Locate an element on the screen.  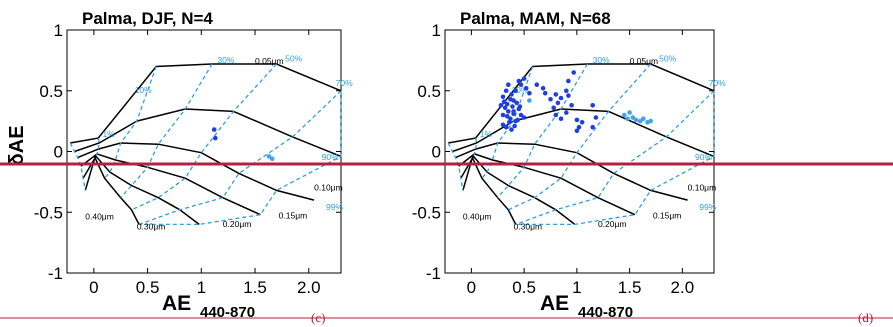
fine-fraction-label: 70% is located at coordinates (717, 83).